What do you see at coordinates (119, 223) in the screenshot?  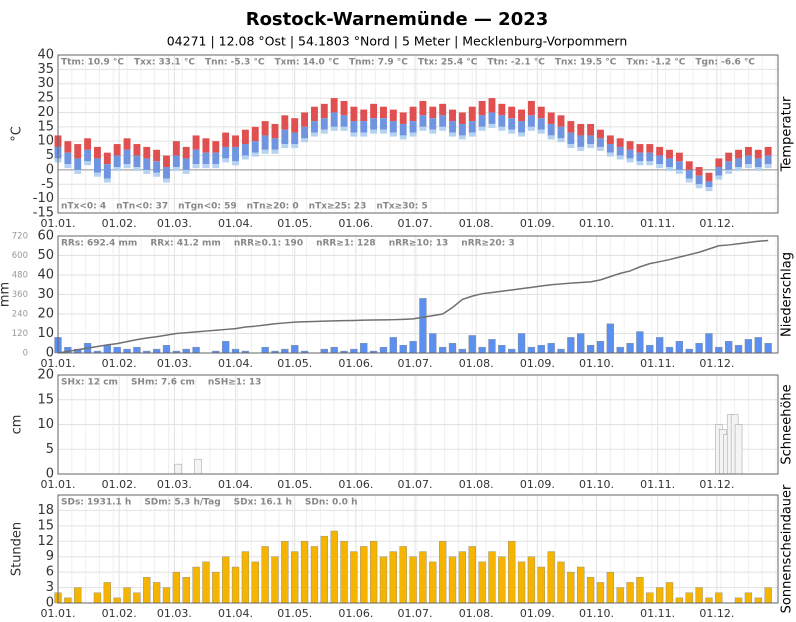 I see `x-tick-label: 01.02.` at bounding box center [119, 223].